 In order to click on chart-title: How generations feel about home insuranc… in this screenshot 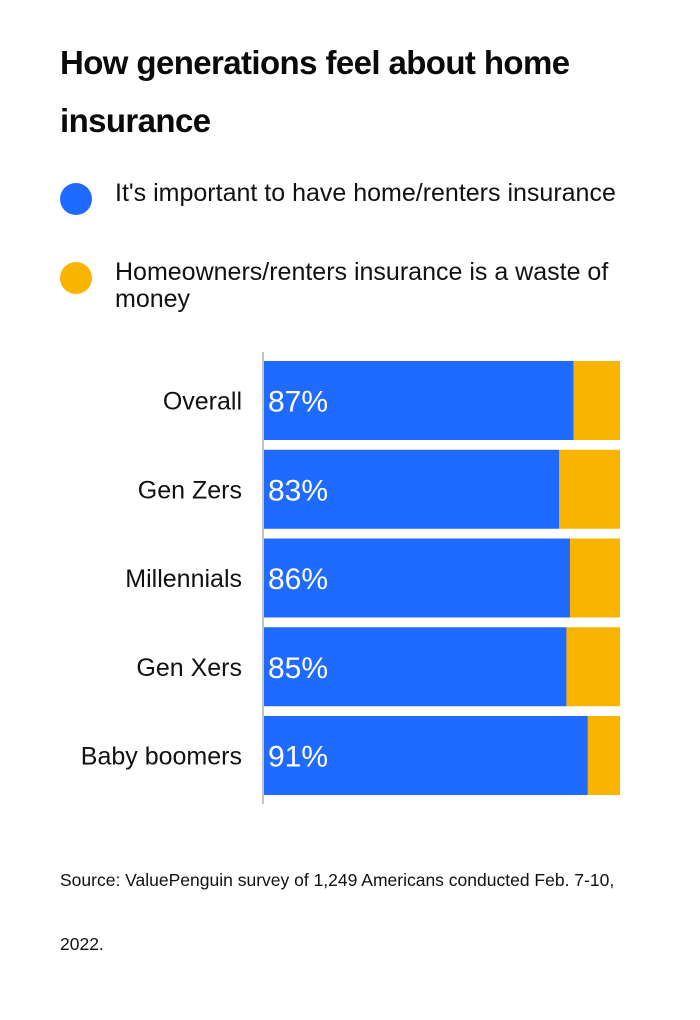, I will do `click(315, 91)`.